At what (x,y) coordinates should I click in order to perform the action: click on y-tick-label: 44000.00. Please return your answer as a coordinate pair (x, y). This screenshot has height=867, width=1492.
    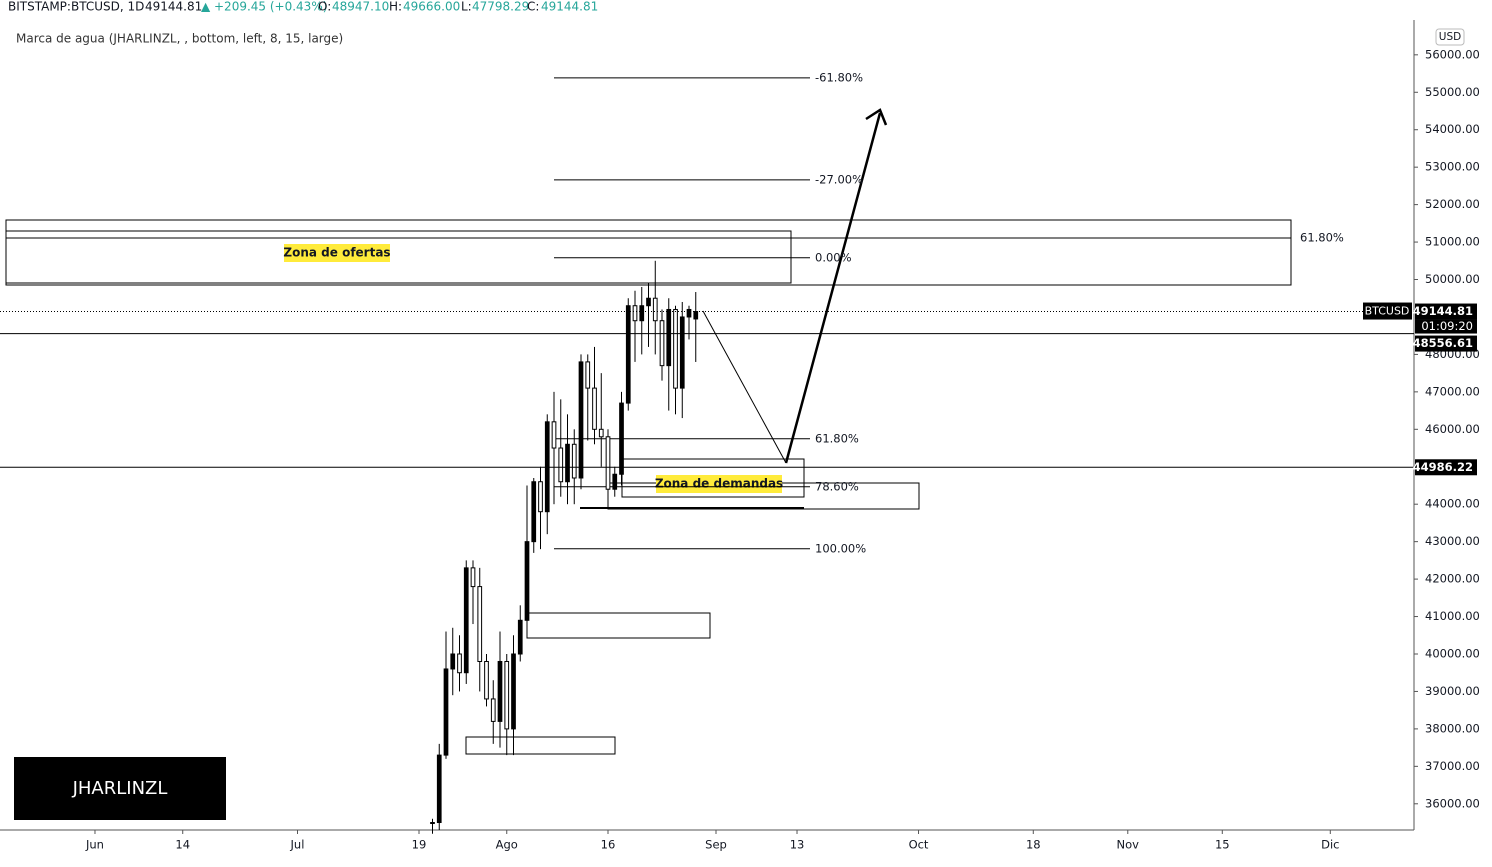
    Looking at the image, I should click on (1452, 504).